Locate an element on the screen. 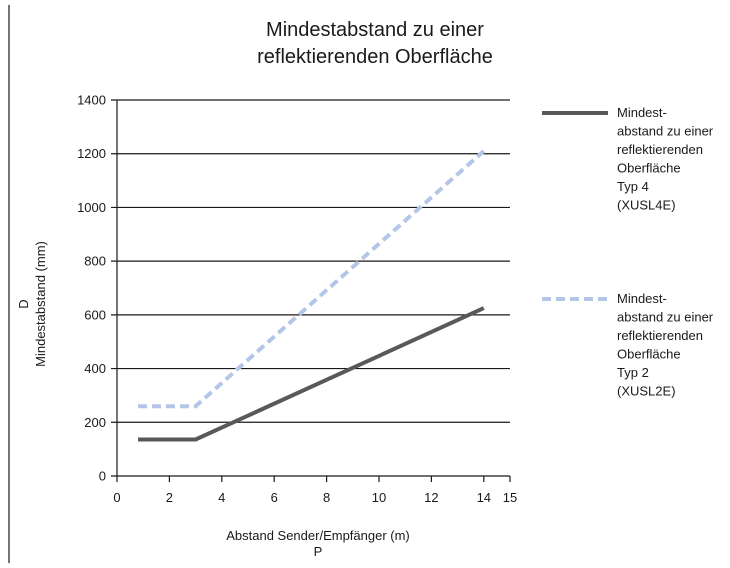 This screenshot has width=730, height=568. x-axis-label: Abstand Sender/Empfänger (m) is located at coordinates (318, 535).